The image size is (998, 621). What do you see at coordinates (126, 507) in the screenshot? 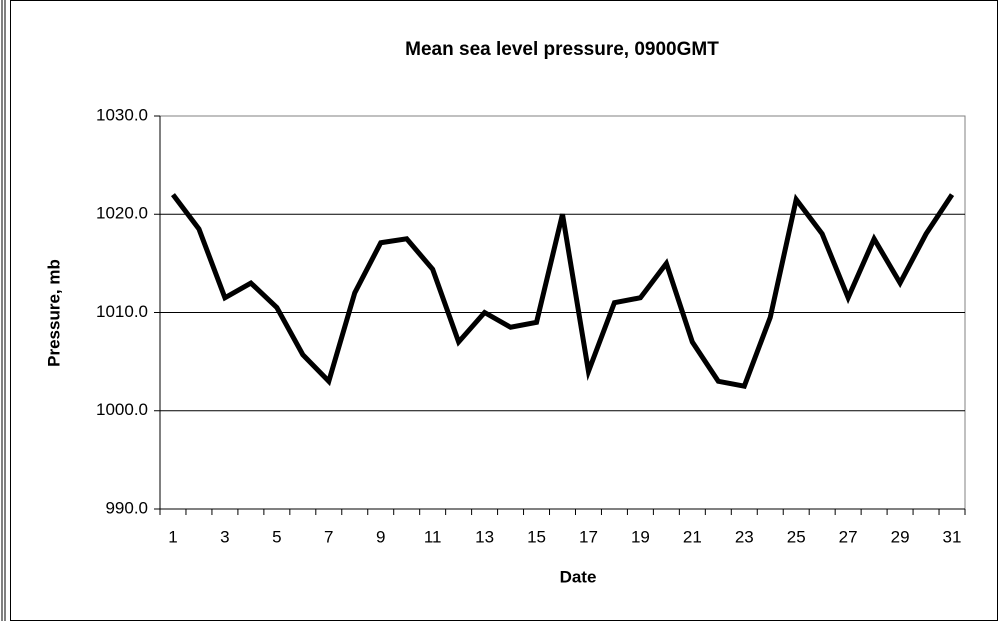
I see `y-tick-label: 990.0` at bounding box center [126, 507].